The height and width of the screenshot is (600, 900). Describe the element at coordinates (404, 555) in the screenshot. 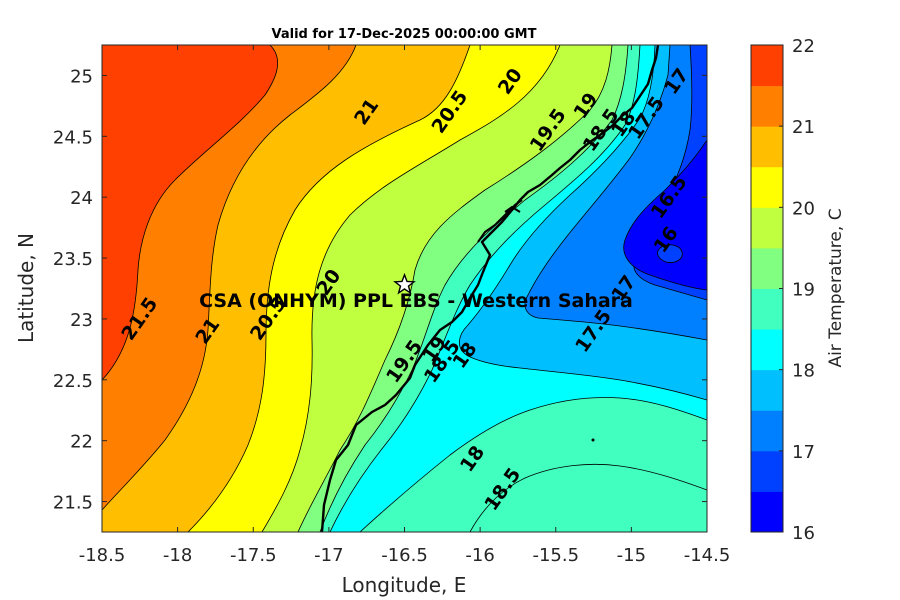

I see `x-tick-label: -16.5` at that location.